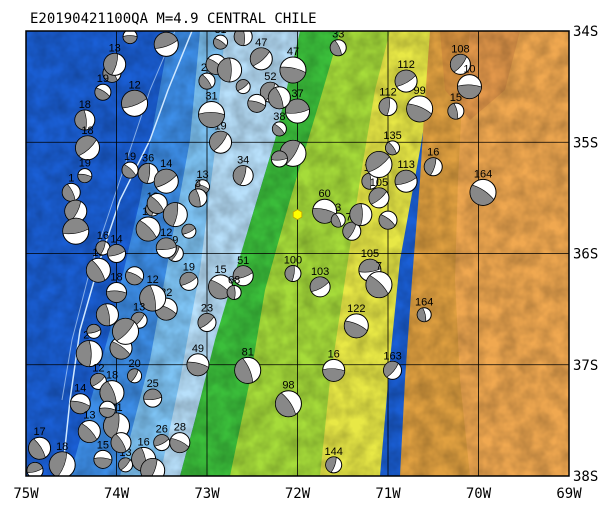 This screenshot has height=508, width=612. What do you see at coordinates (130, 157) in the screenshot?
I see `event-depth-label: 19` at bounding box center [130, 157].